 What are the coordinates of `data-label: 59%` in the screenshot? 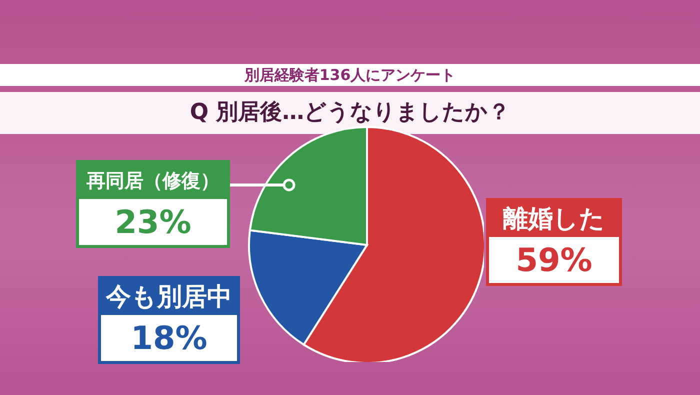 It's located at (554, 260).